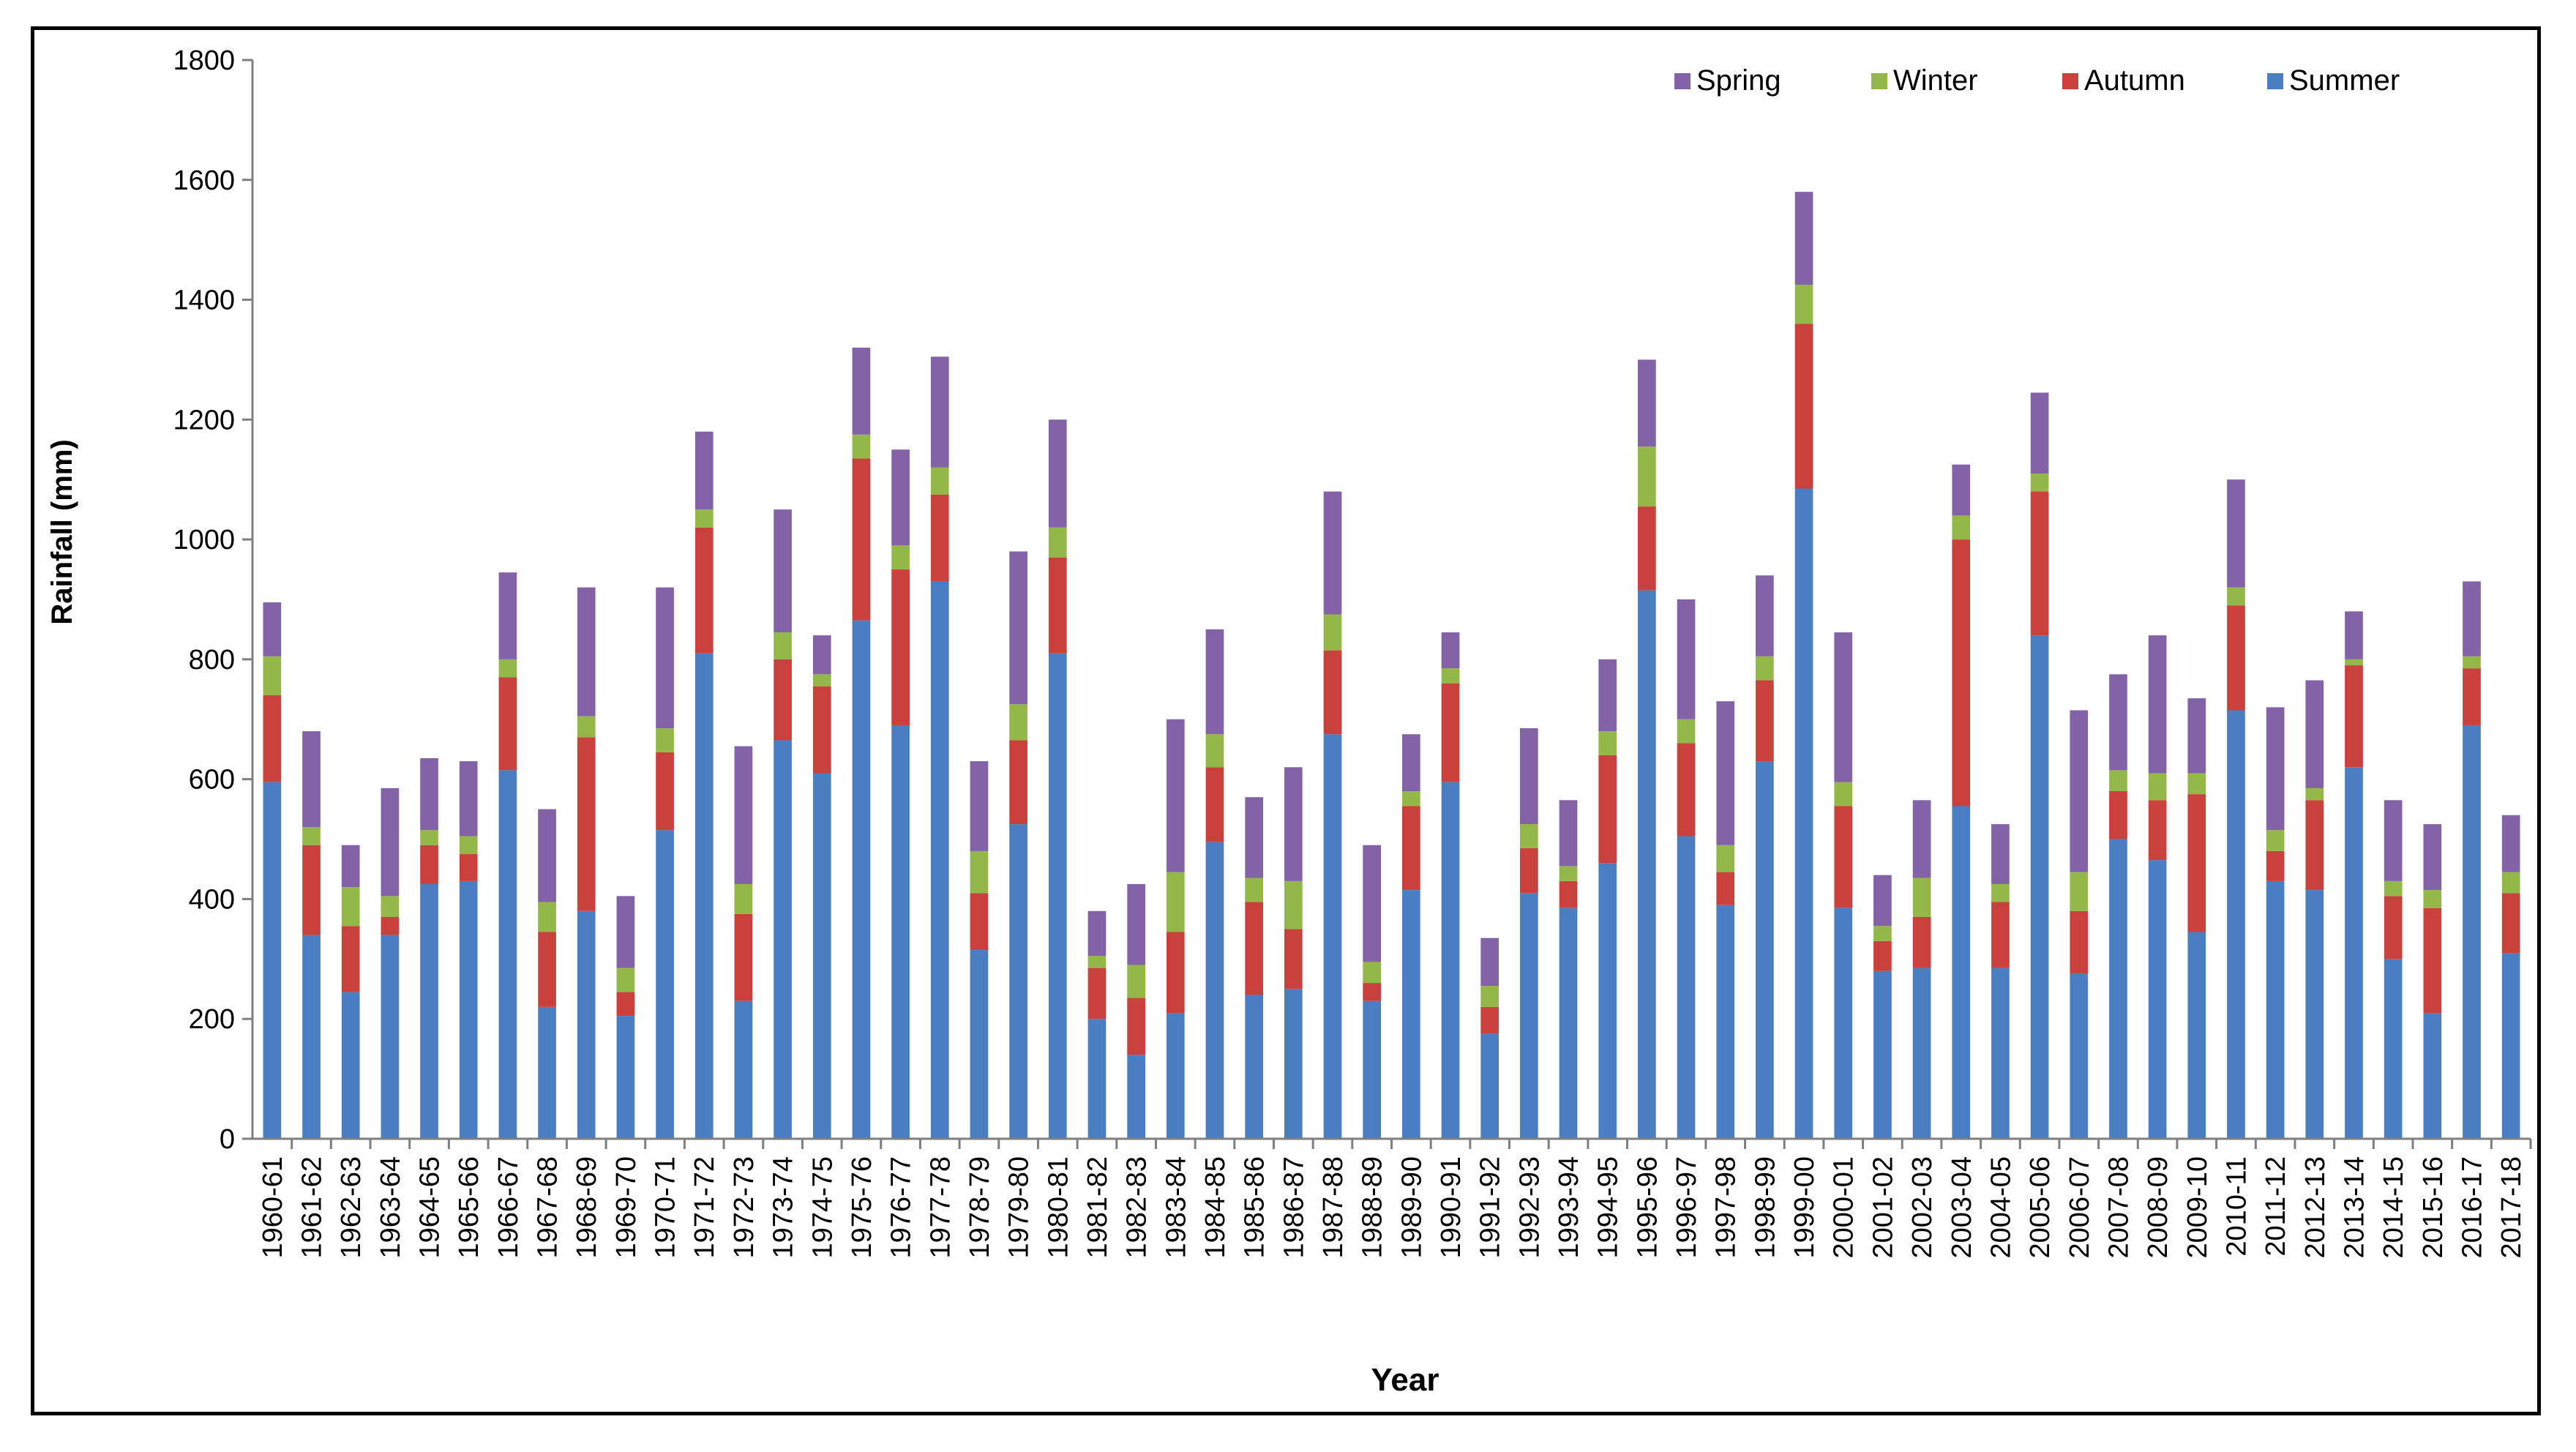 This screenshot has height=1452, width=2576. What do you see at coordinates (390, 1207) in the screenshot?
I see `x-tick-label: 1963-64` at bounding box center [390, 1207].